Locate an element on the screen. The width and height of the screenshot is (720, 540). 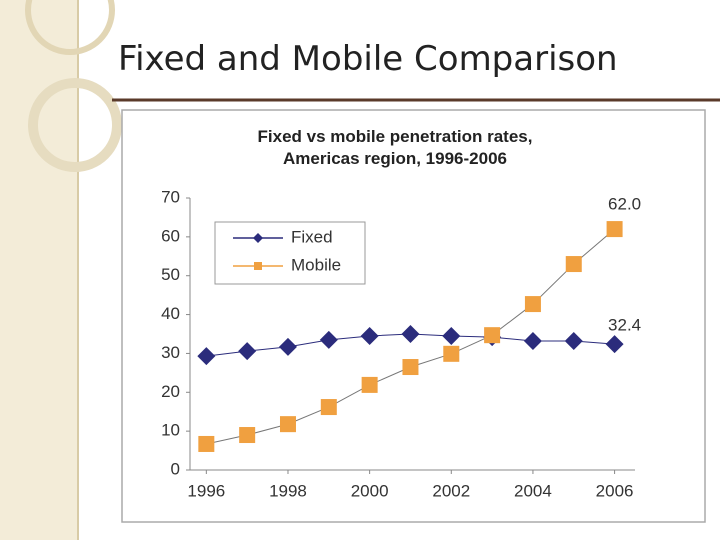
y-tick-label: 0 is located at coordinates (175, 468).